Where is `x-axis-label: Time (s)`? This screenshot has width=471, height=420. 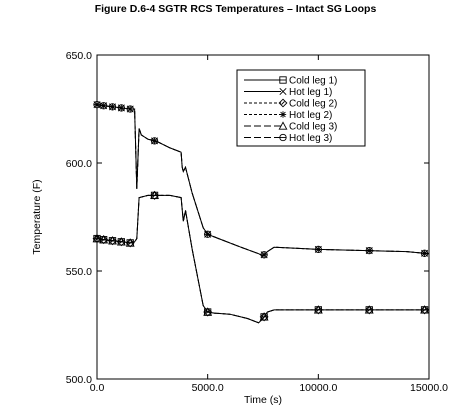 x-axis-label: Time (s) is located at coordinates (263, 400).